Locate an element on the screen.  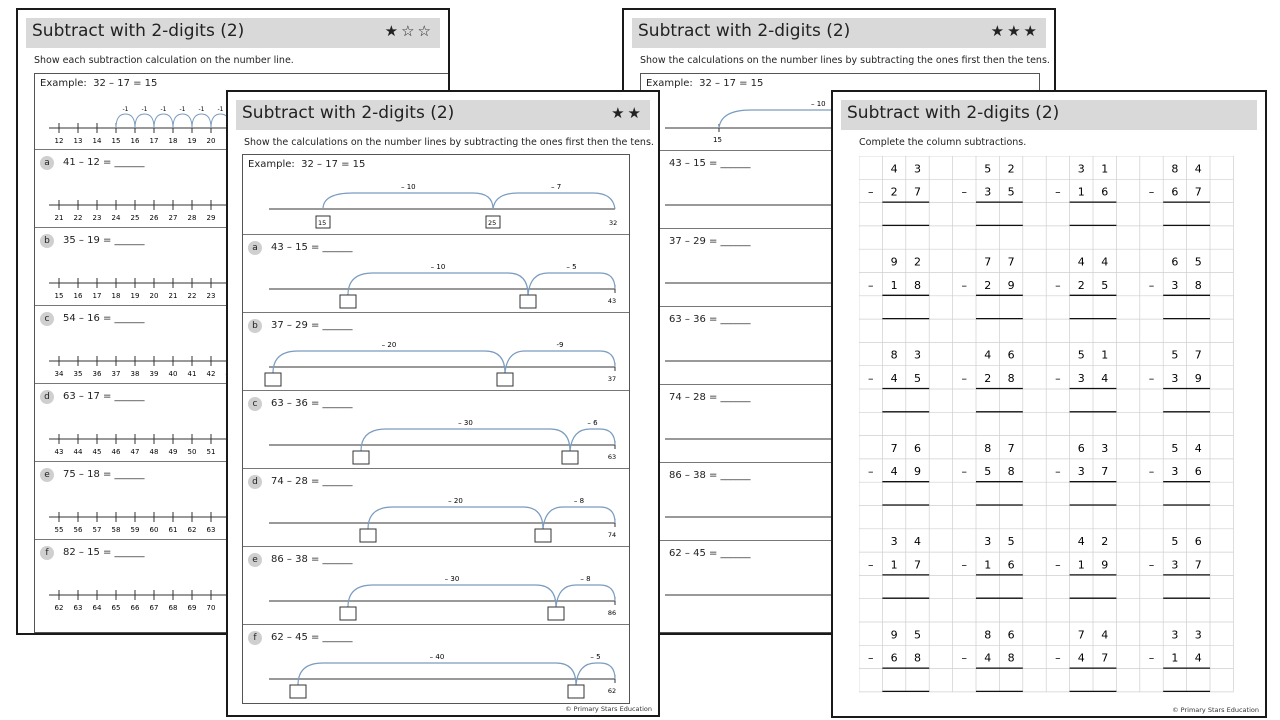
tick-label: 59 is located at coordinates (135, 530).